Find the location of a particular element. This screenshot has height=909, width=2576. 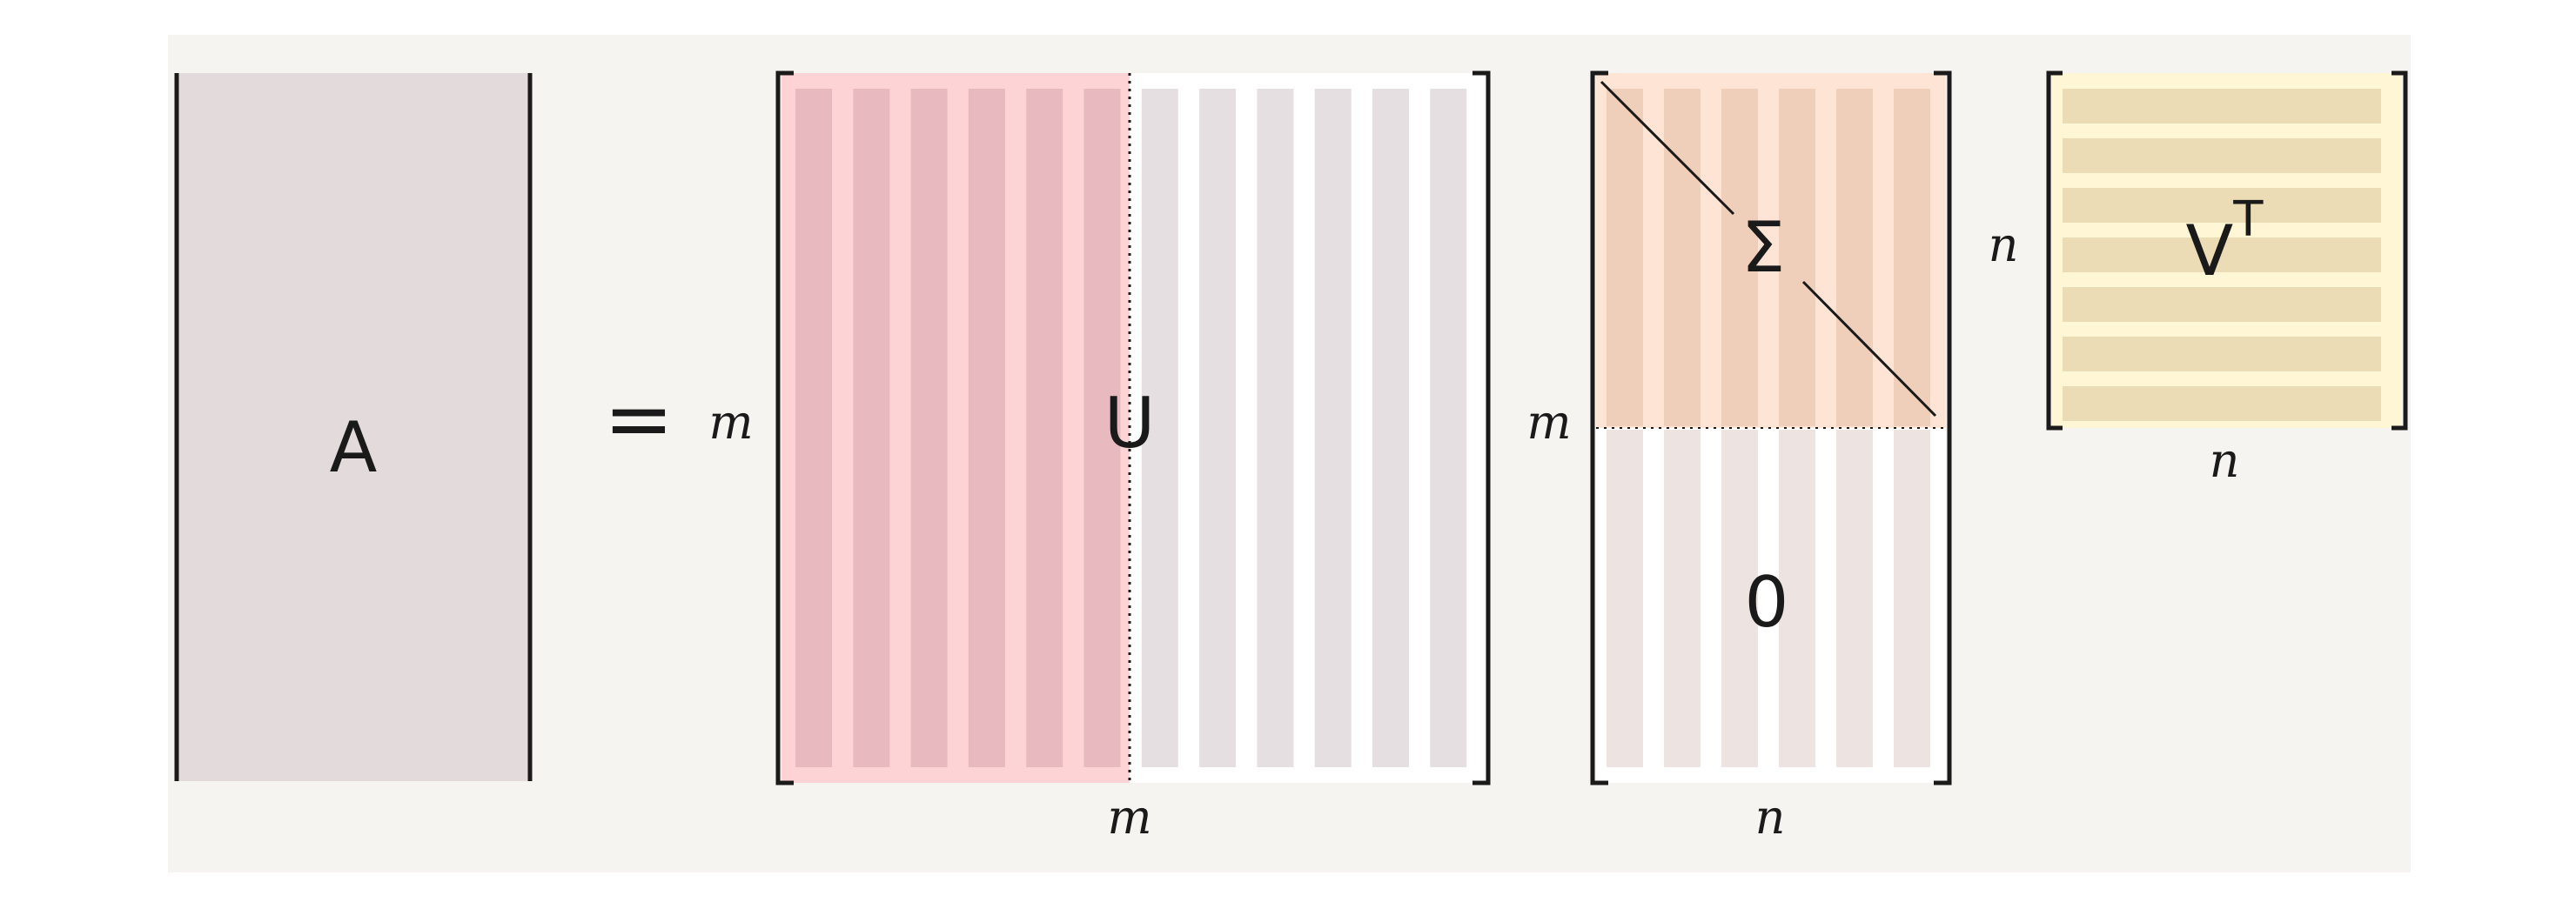

matrix-vt-label: VT is located at coordinates (2225, 241).